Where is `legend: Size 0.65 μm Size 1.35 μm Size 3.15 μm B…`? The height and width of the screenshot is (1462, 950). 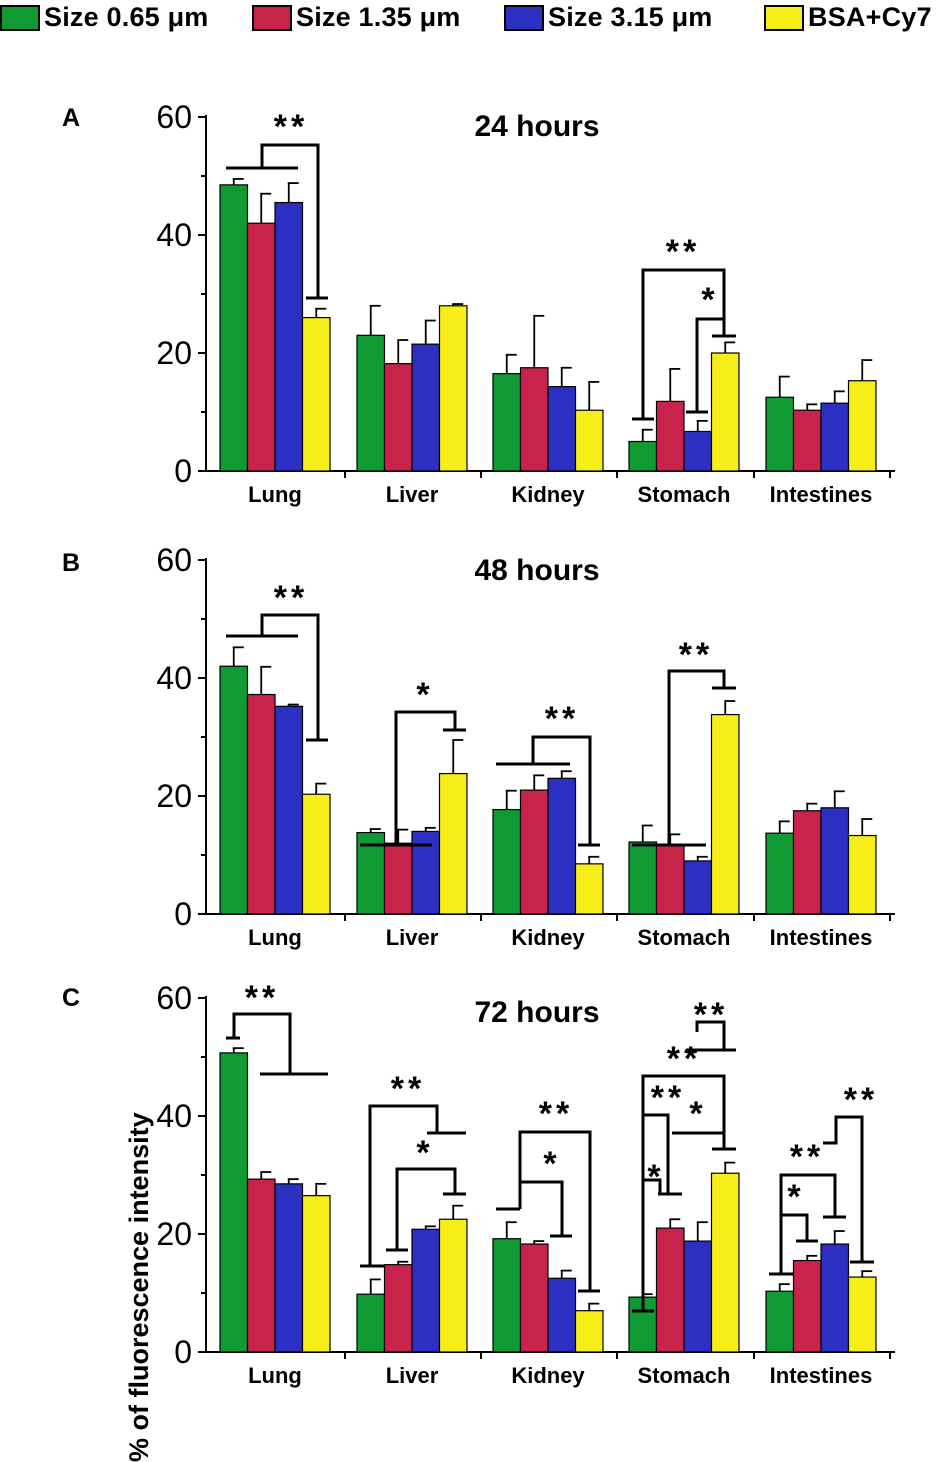
legend: Size 0.65 μm Size 1.35 μm Size 3.15 μm B… is located at coordinates (475, 17).